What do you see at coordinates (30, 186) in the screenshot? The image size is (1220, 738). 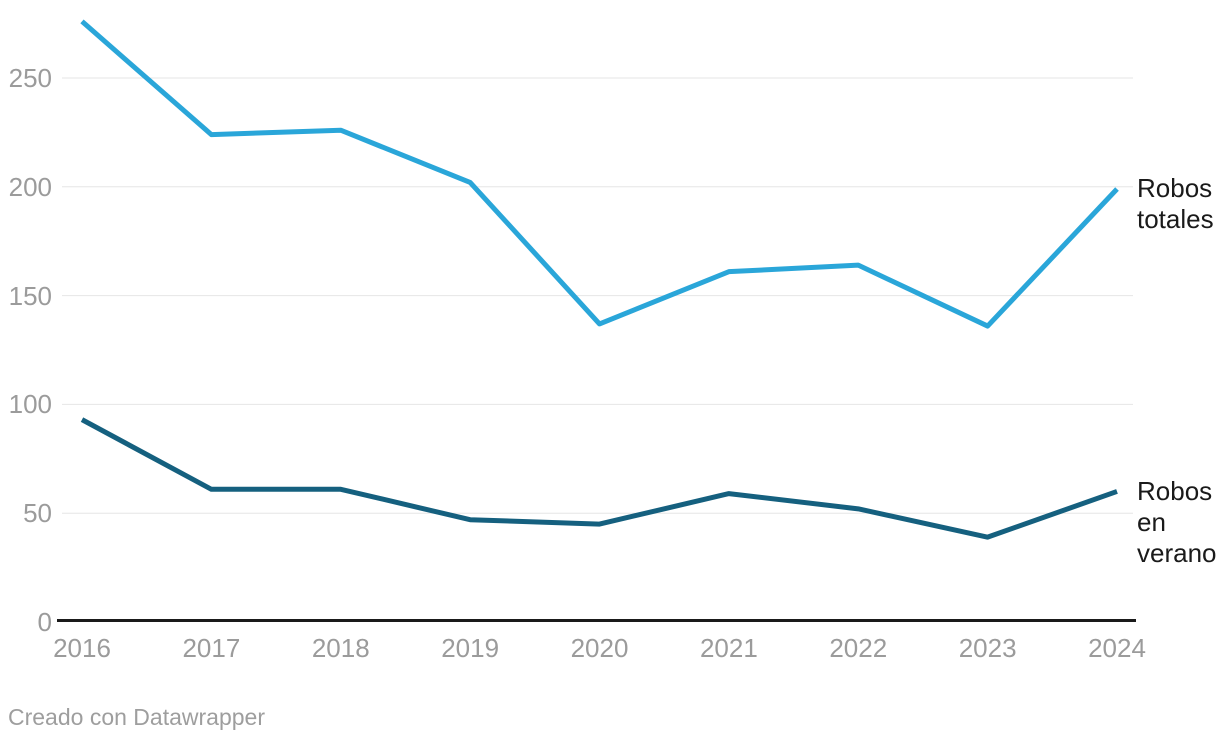 I see `y-tick-label-200: 200` at bounding box center [30, 186].